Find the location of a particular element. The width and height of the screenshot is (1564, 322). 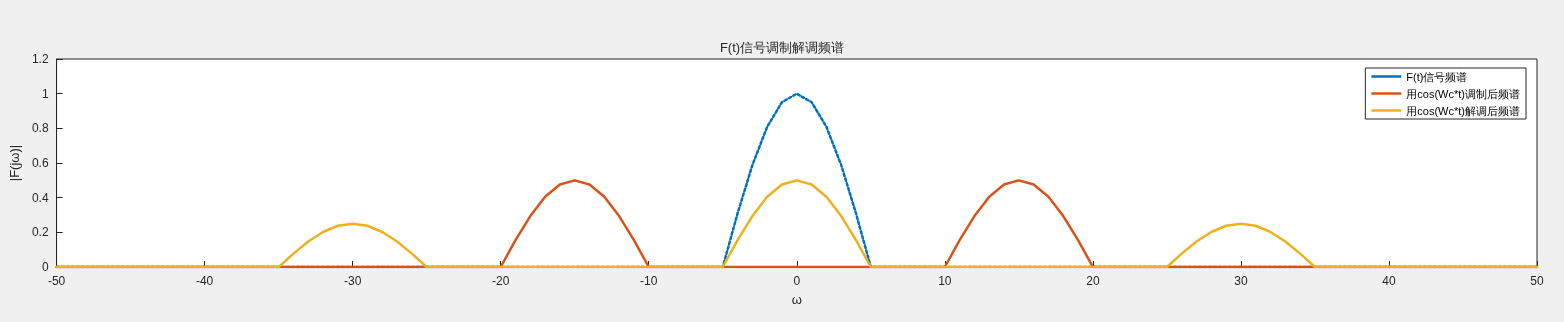

legend-label: 用cos(Wc*t)调制后频谱 is located at coordinates (1463, 93).